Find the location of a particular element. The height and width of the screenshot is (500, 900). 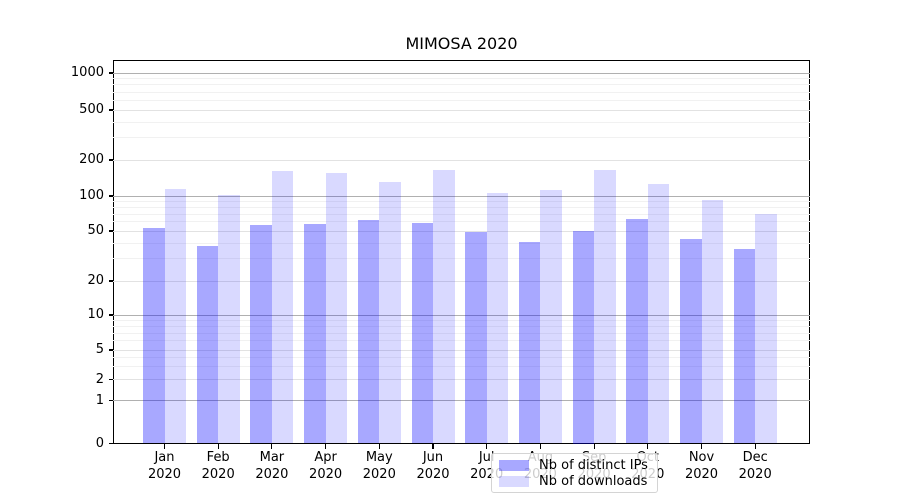

y-tick-label: 5 is located at coordinates (99, 349).